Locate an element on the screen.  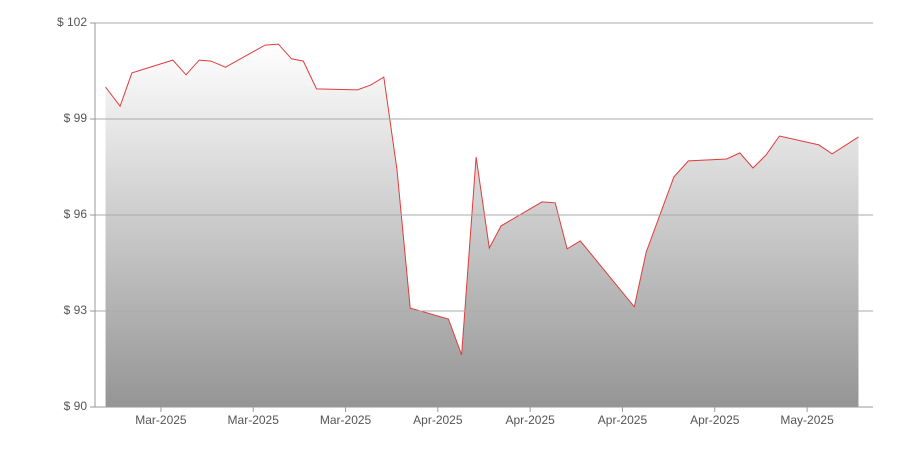
y-tick-label: $ 99 is located at coordinates (76, 118).